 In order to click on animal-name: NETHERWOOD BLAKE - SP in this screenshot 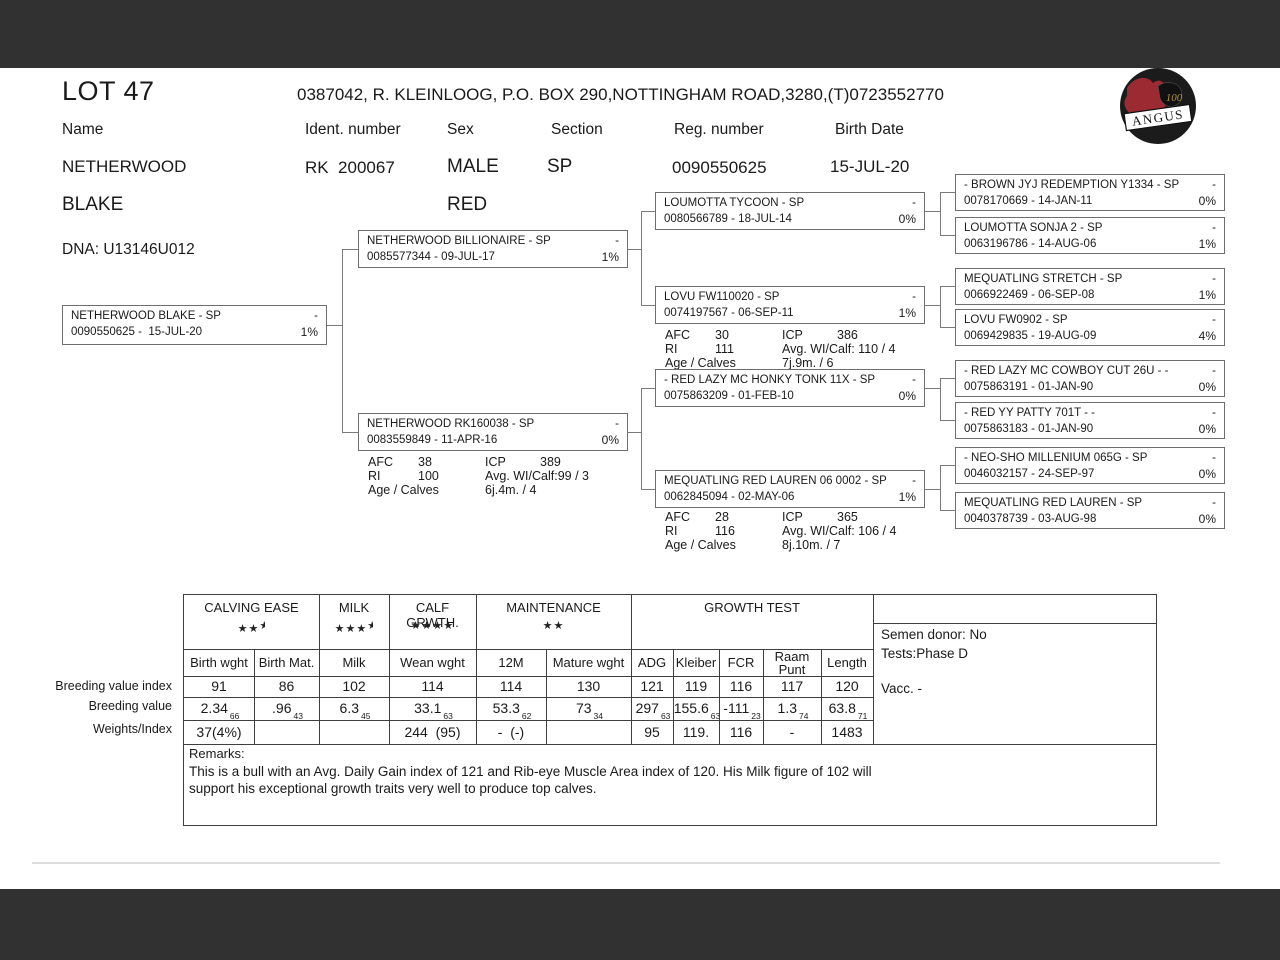, I will do `click(146, 316)`.